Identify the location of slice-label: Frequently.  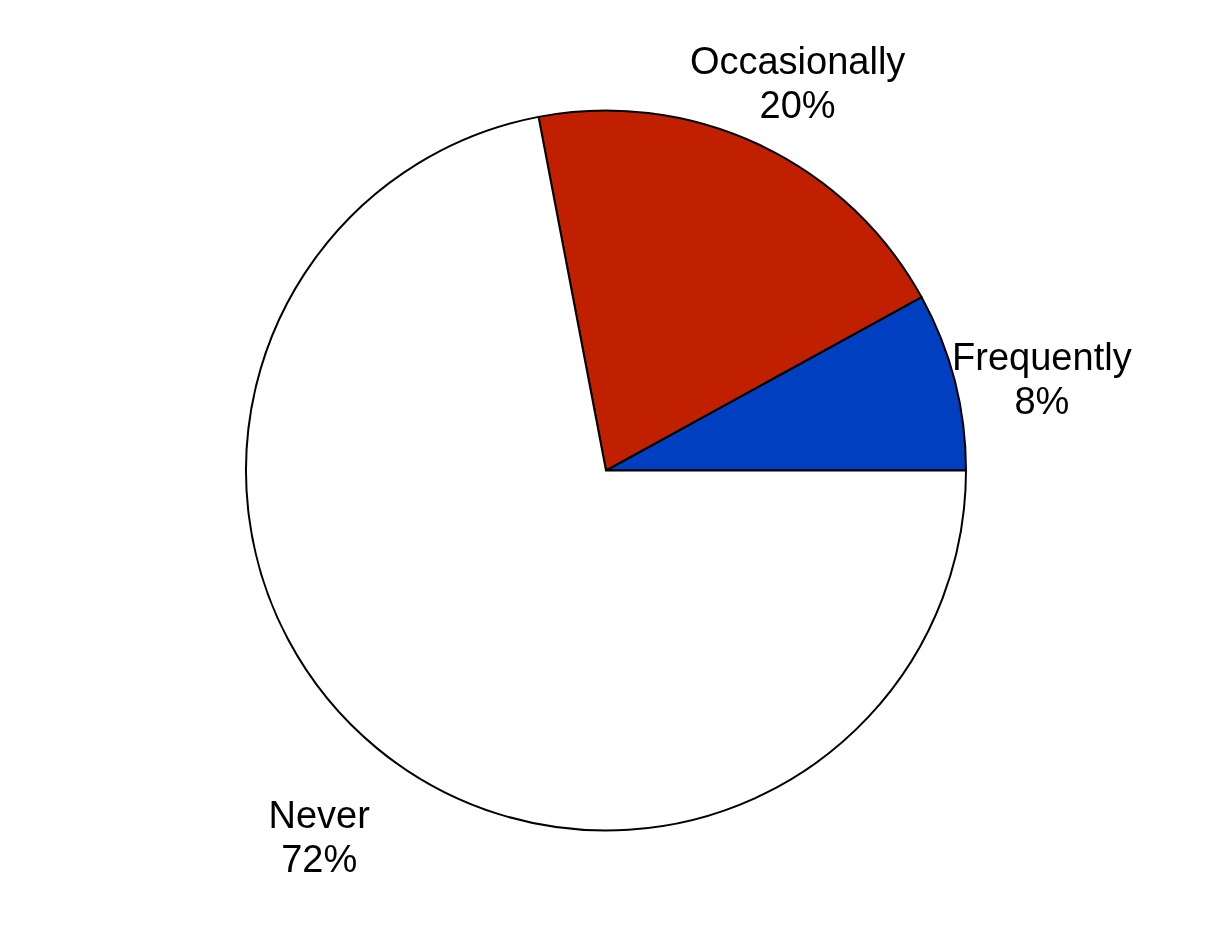
(1042, 356).